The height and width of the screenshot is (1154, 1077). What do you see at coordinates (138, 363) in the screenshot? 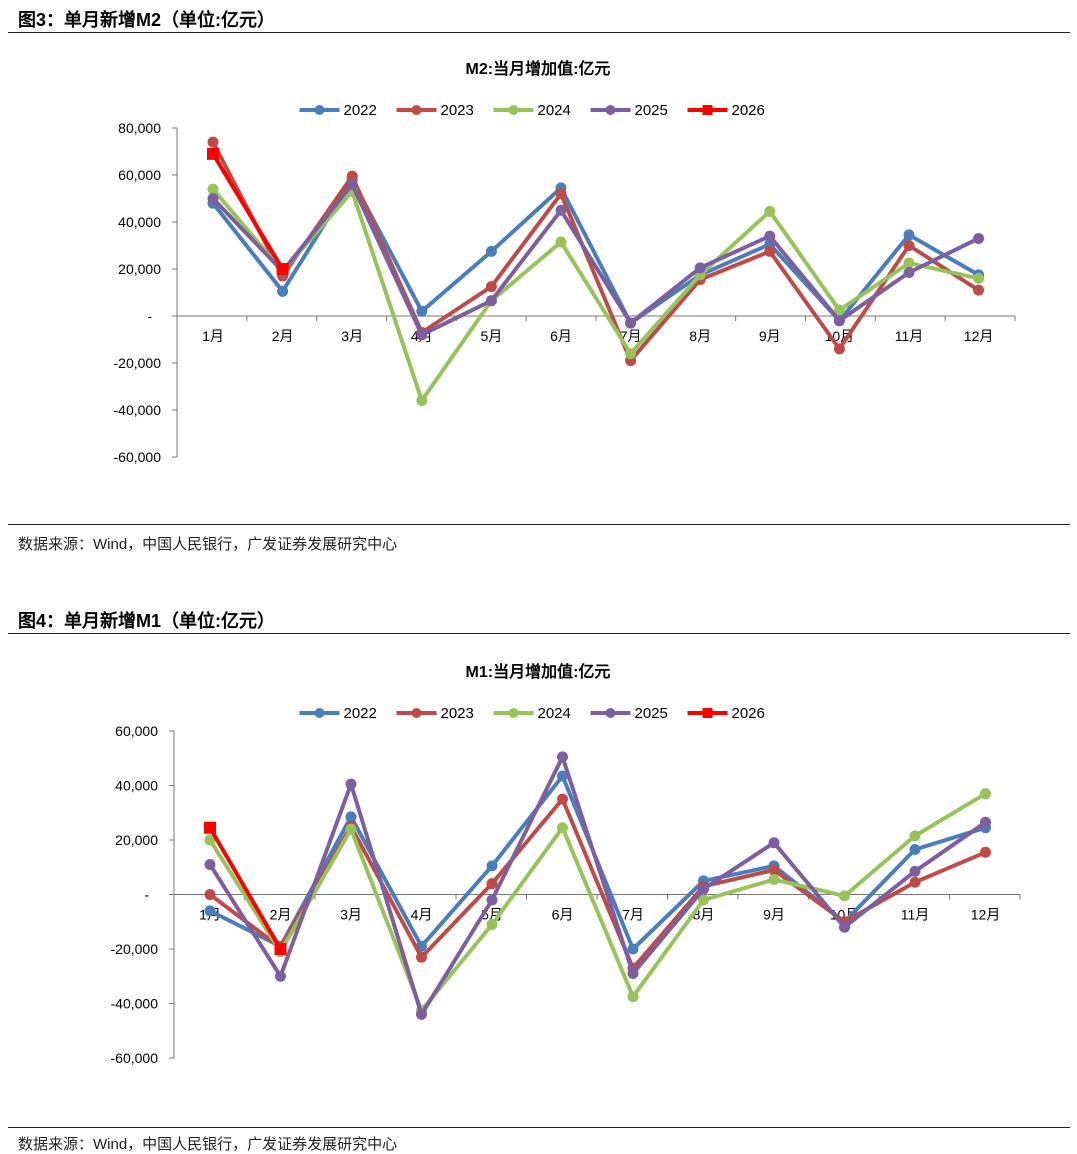
I see `y-tick-label: -20,000` at bounding box center [138, 363].